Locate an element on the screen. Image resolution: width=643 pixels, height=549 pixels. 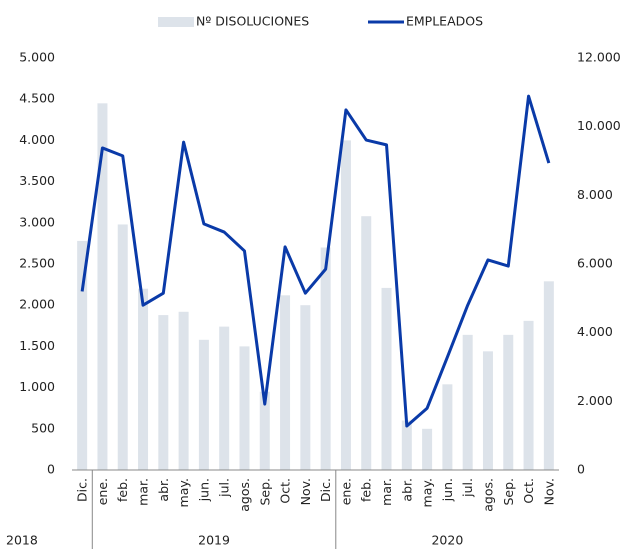
y2-tick-label: 6.000 is located at coordinates (595, 263).